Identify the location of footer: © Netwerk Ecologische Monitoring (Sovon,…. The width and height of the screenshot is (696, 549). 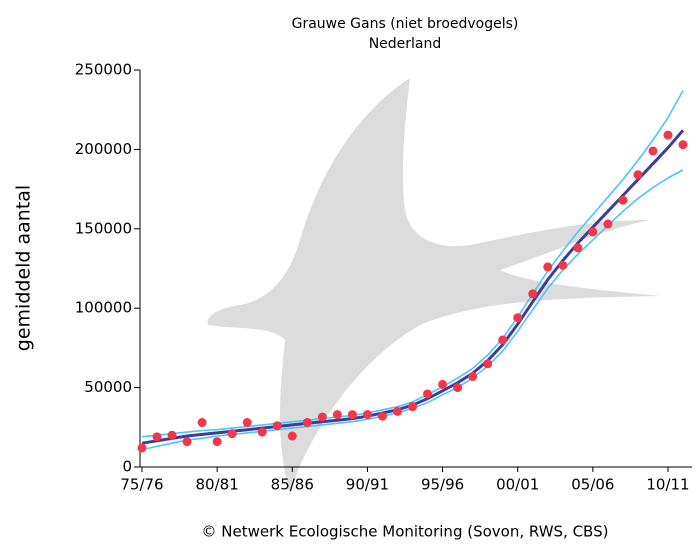
(405, 532).